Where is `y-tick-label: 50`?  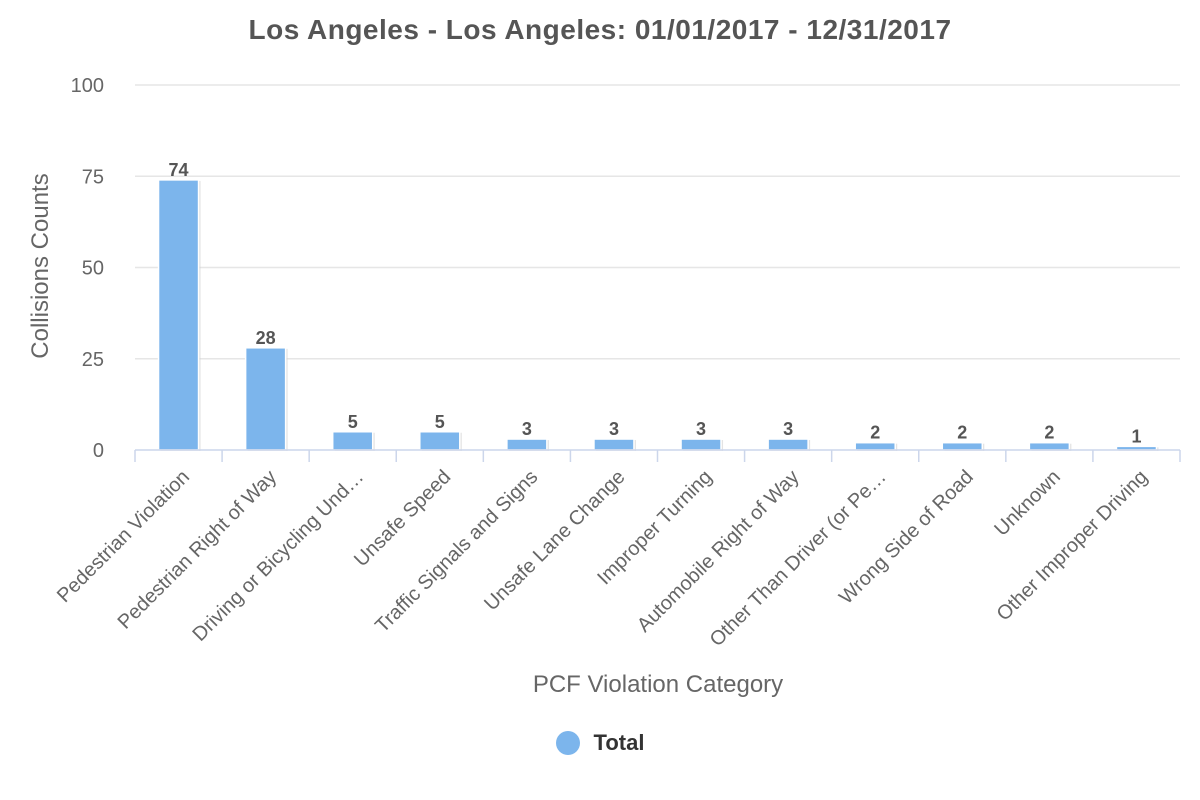 y-tick-label: 50 is located at coordinates (93, 269).